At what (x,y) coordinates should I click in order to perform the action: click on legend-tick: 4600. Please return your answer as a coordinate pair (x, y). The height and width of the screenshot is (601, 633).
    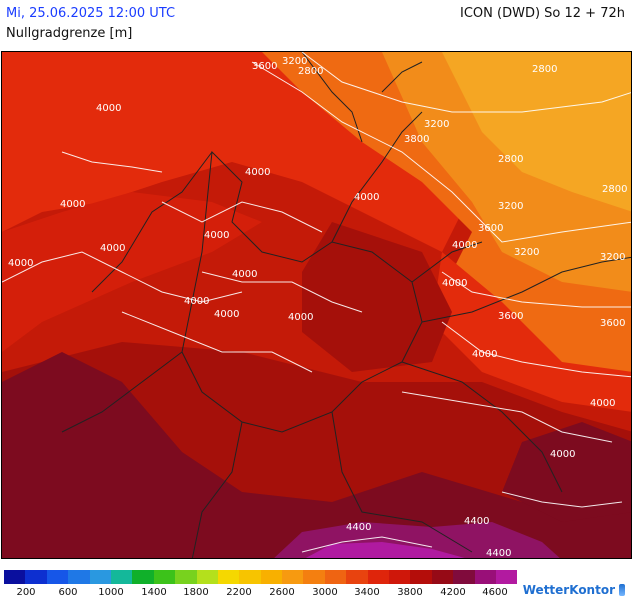
    Looking at the image, I should click on (495, 592).